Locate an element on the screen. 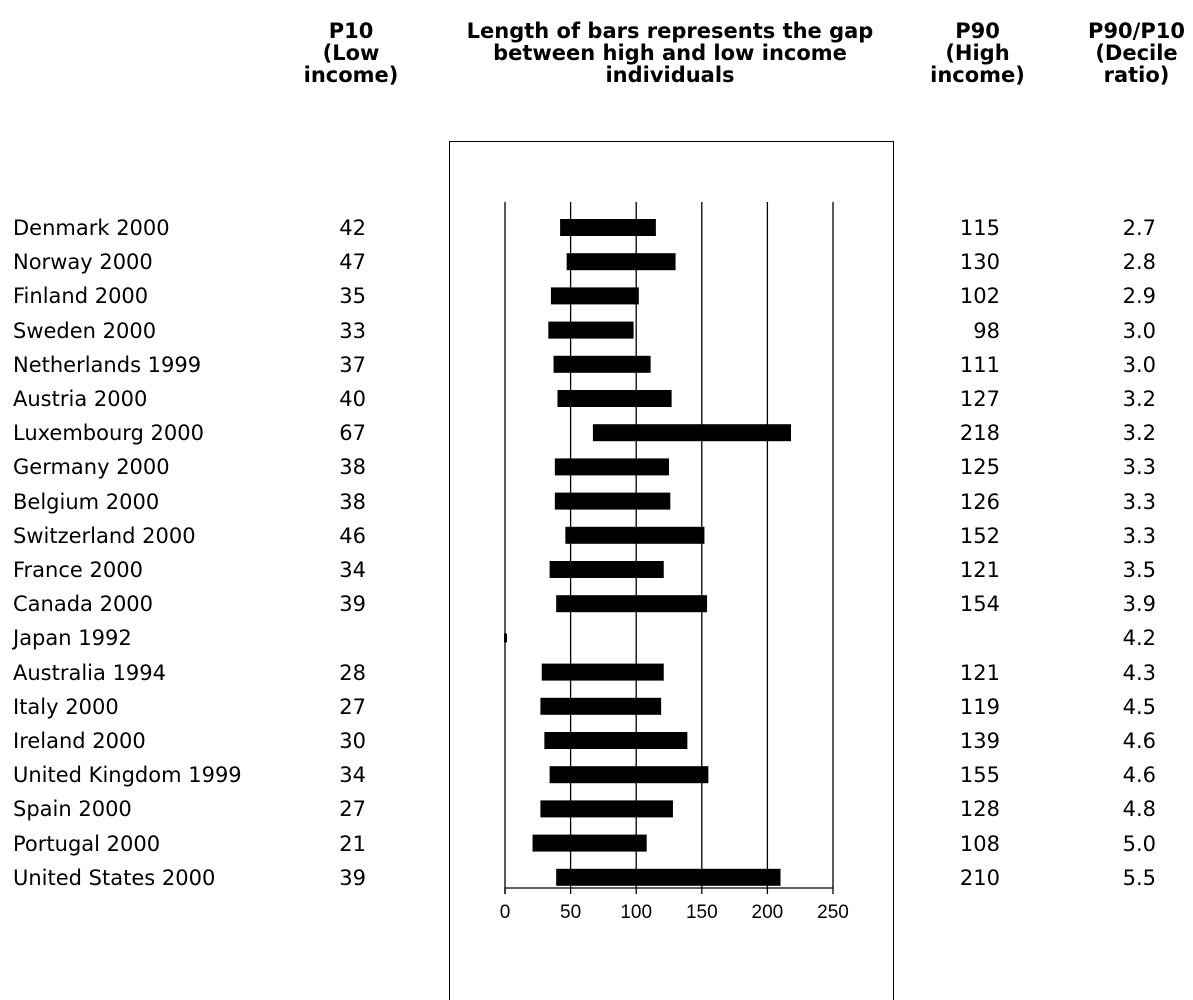  ratio-value: 2.7 is located at coordinates (1139, 228).